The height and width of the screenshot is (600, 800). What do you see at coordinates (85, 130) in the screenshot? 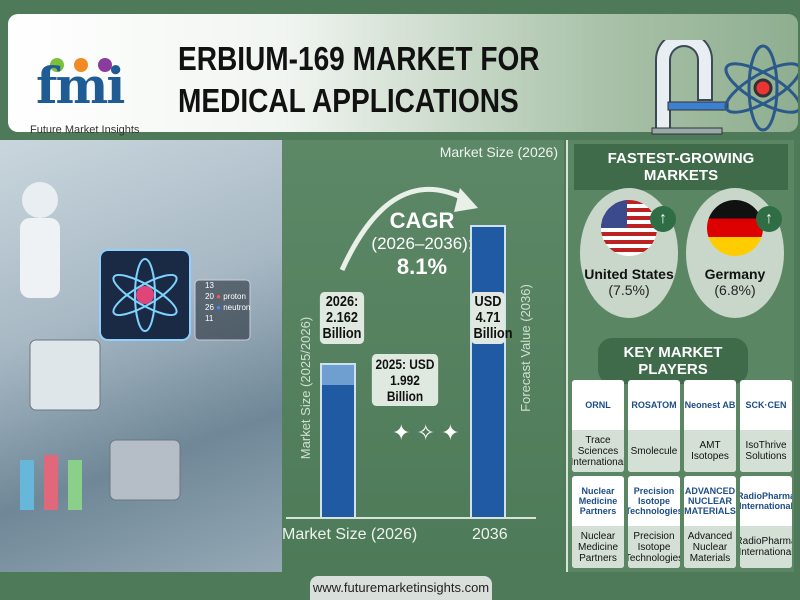
I see `logo-subtitle: Future Market Insights` at bounding box center [85, 130].